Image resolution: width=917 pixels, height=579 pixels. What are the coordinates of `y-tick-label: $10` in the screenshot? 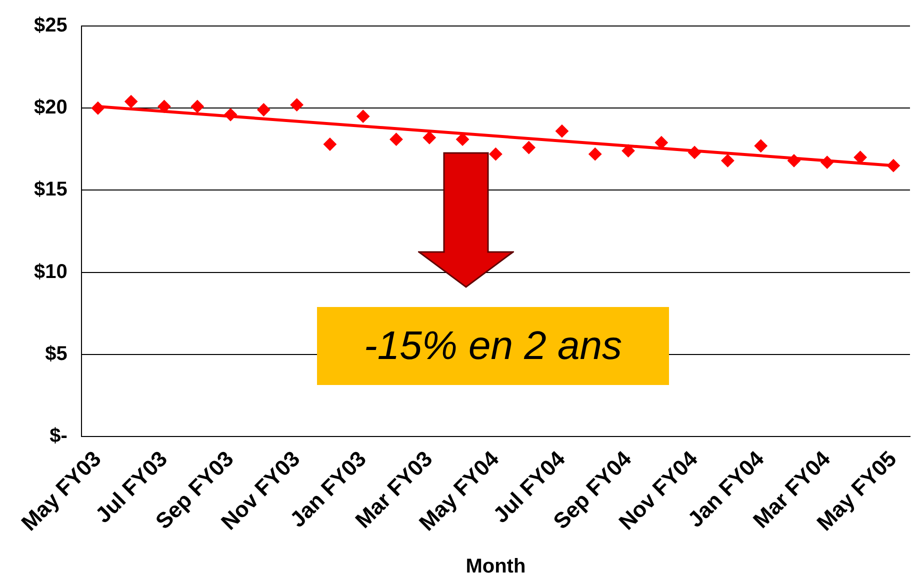 It's located at (51, 271).